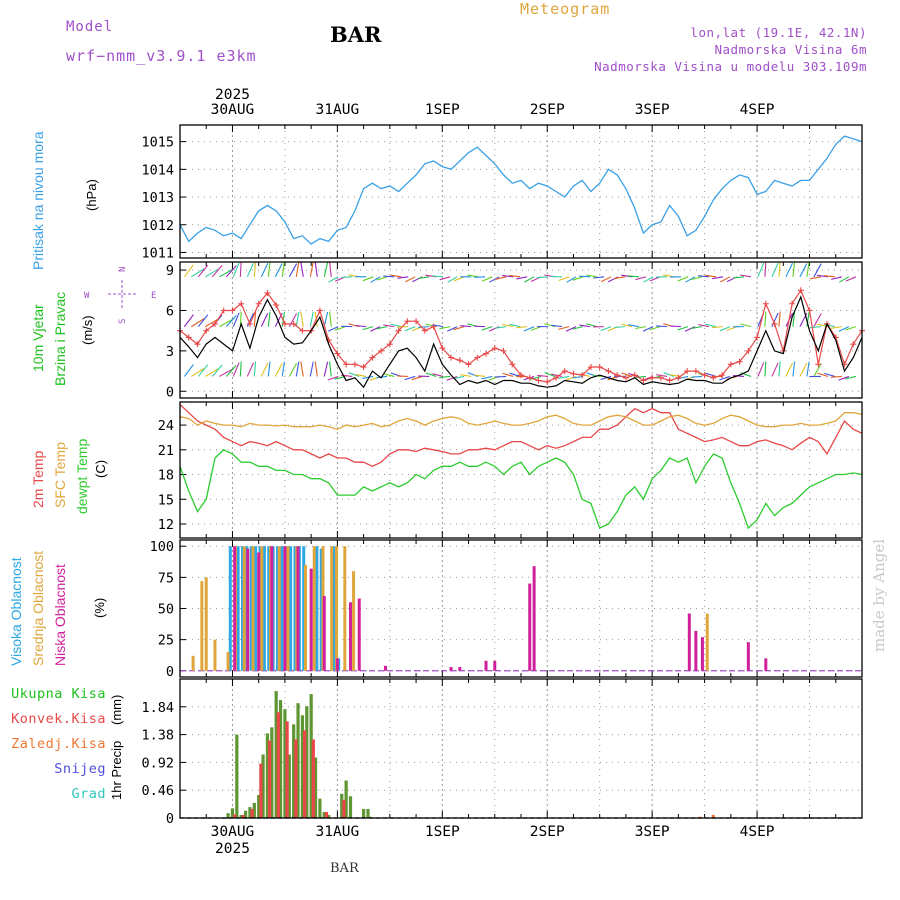 The width and height of the screenshot is (900, 900). What do you see at coordinates (157, 736) in the screenshot?
I see `y-tick-label: 1.38` at bounding box center [157, 736].